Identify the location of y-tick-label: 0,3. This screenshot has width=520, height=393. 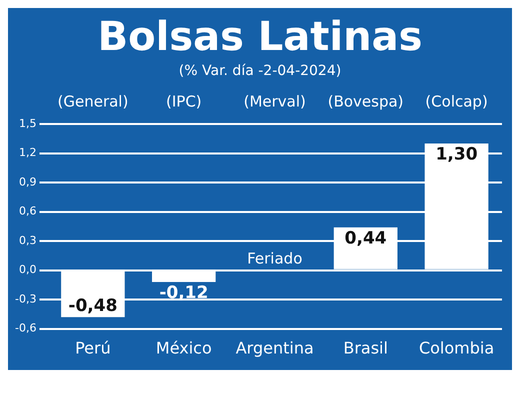
(27, 240).